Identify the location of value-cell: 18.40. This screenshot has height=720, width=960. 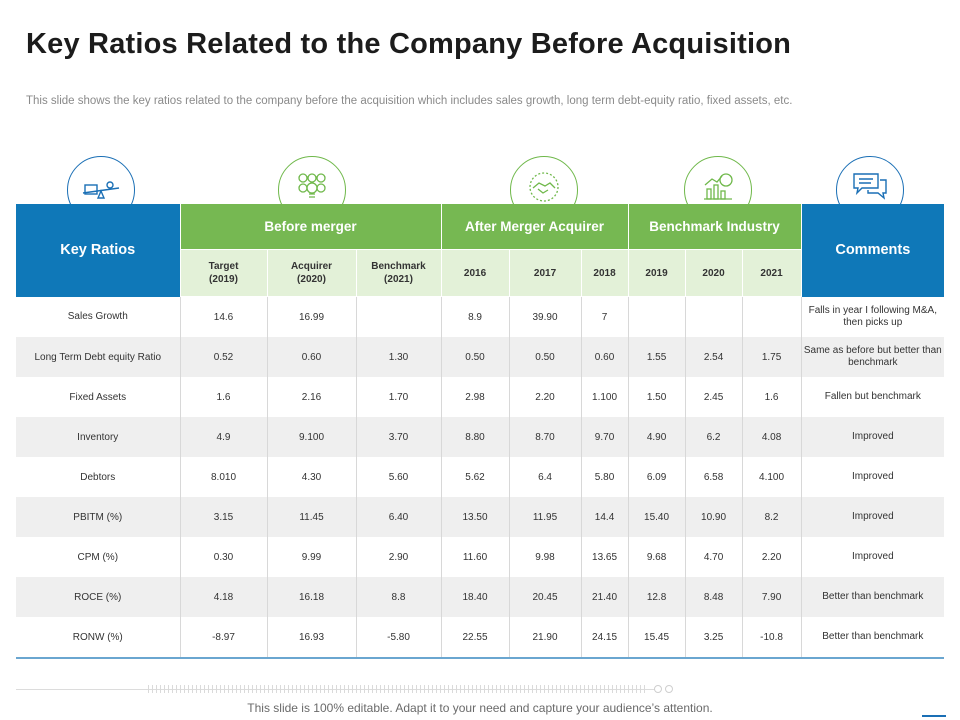
(475, 597).